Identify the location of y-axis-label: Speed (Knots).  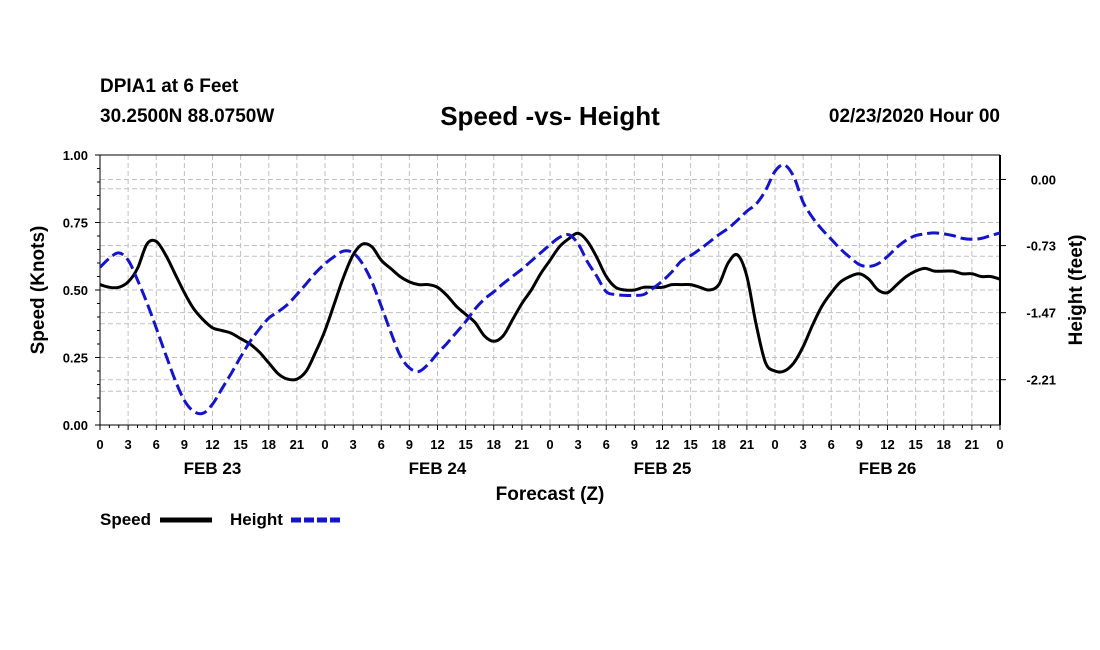
(38, 290).